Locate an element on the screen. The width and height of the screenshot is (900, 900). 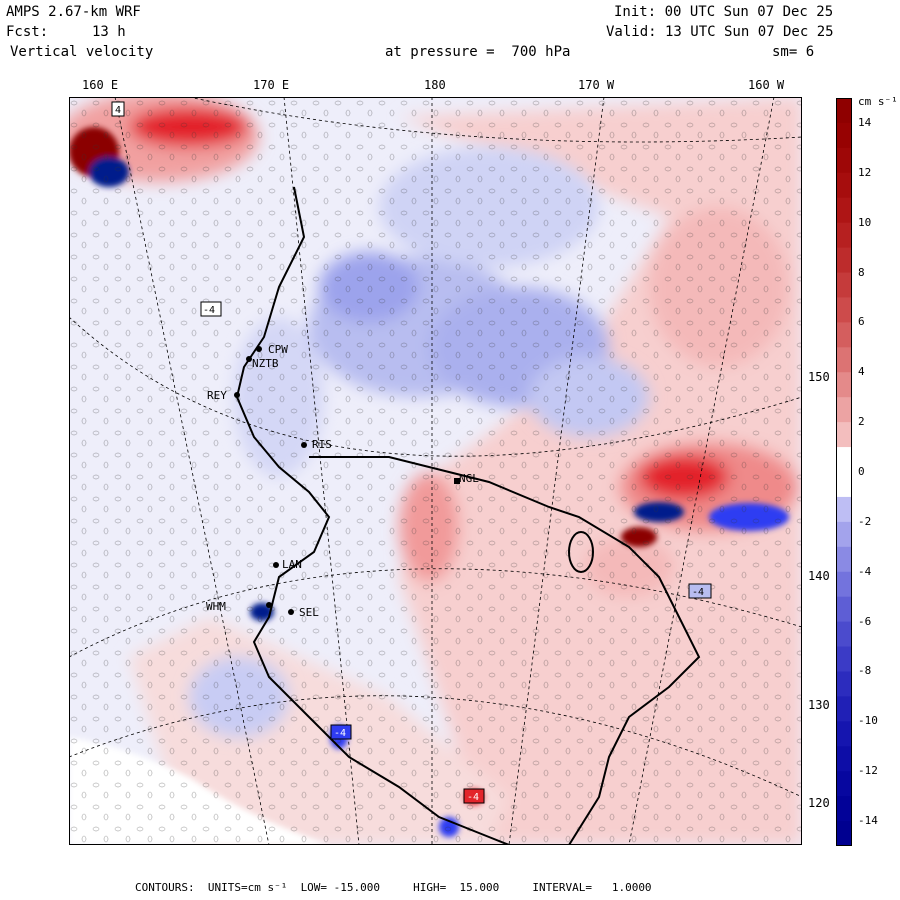
lon-label-180: 180 is located at coordinates (435, 85).